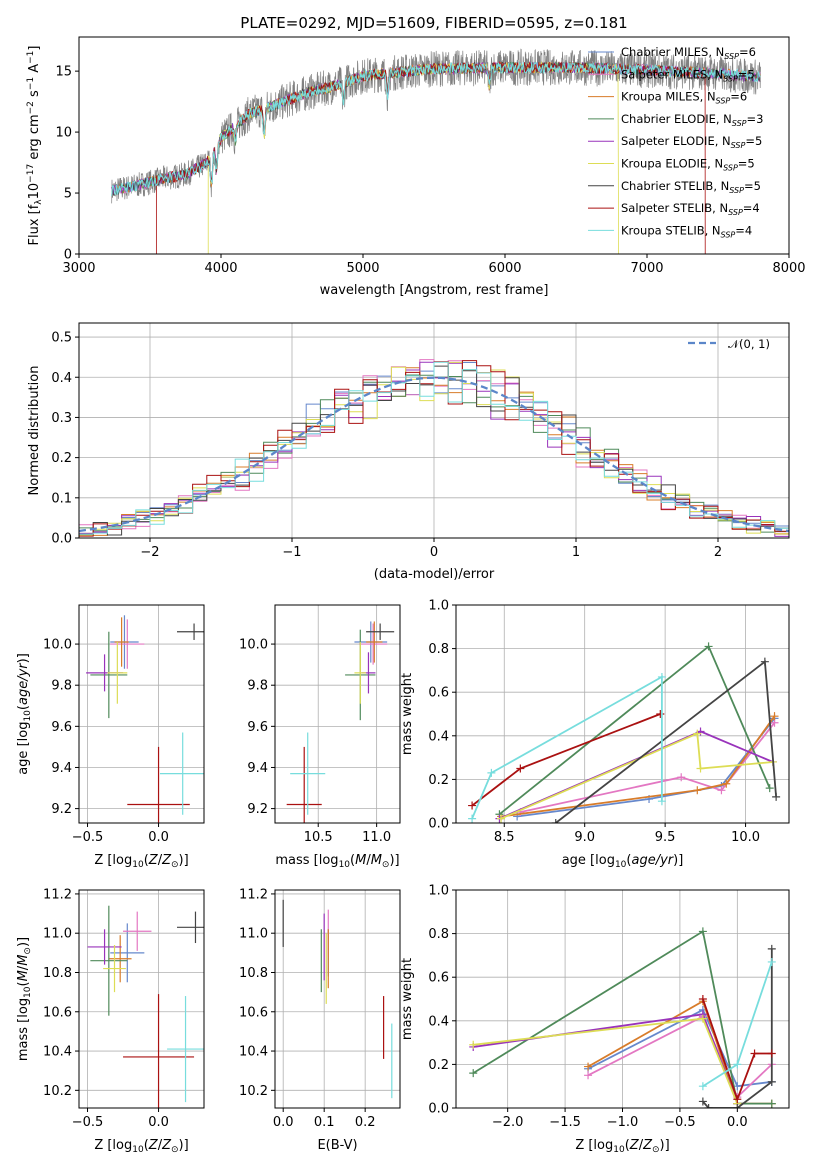  I want to click on y-tick-label: 9.6, so click(61, 727).